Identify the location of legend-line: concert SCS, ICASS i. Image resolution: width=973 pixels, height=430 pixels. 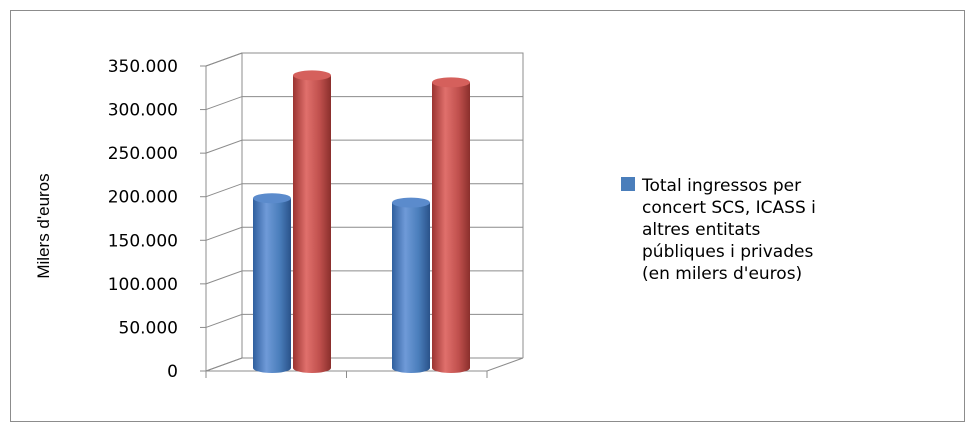
(729, 208).